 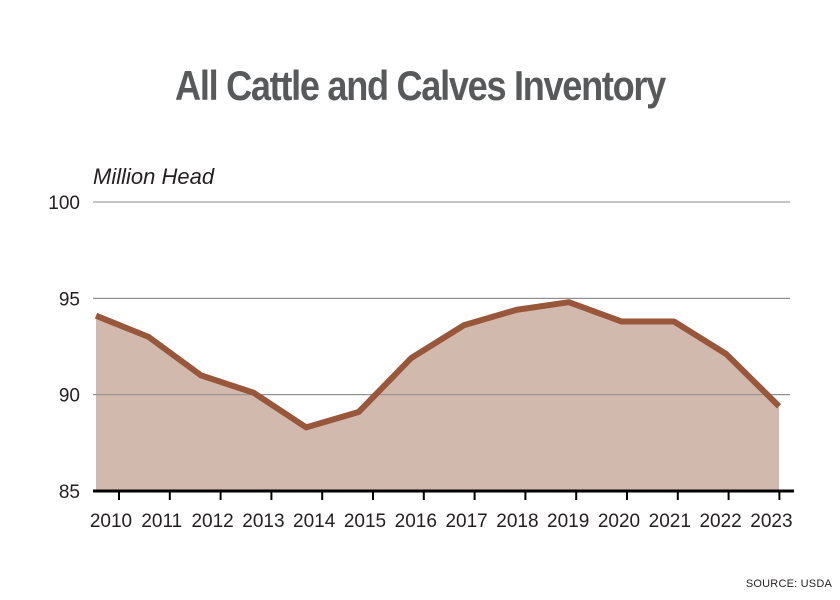 I want to click on y-tick-labels: 85 90 95 100, so click(x=64, y=348).